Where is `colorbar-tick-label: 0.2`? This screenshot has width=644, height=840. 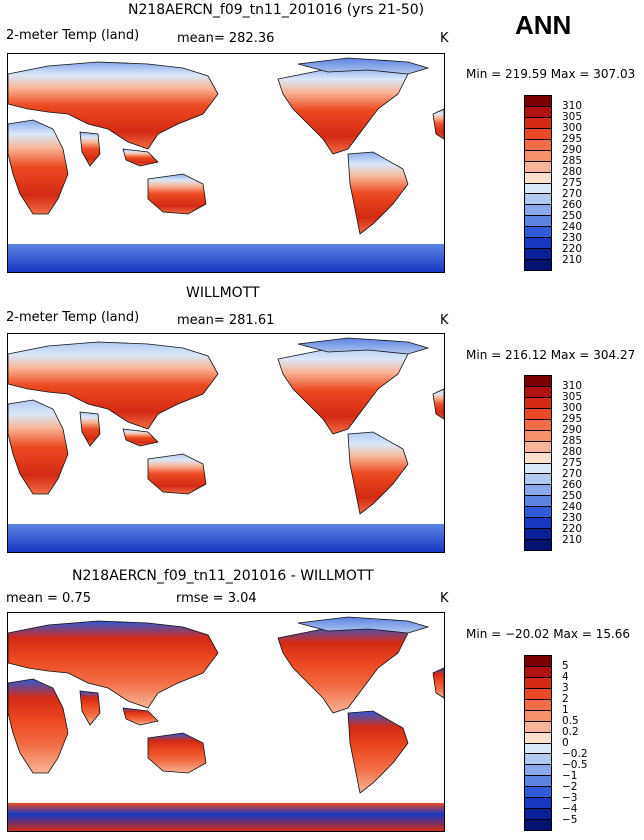
colorbar-tick-label: 0.2 is located at coordinates (570, 732).